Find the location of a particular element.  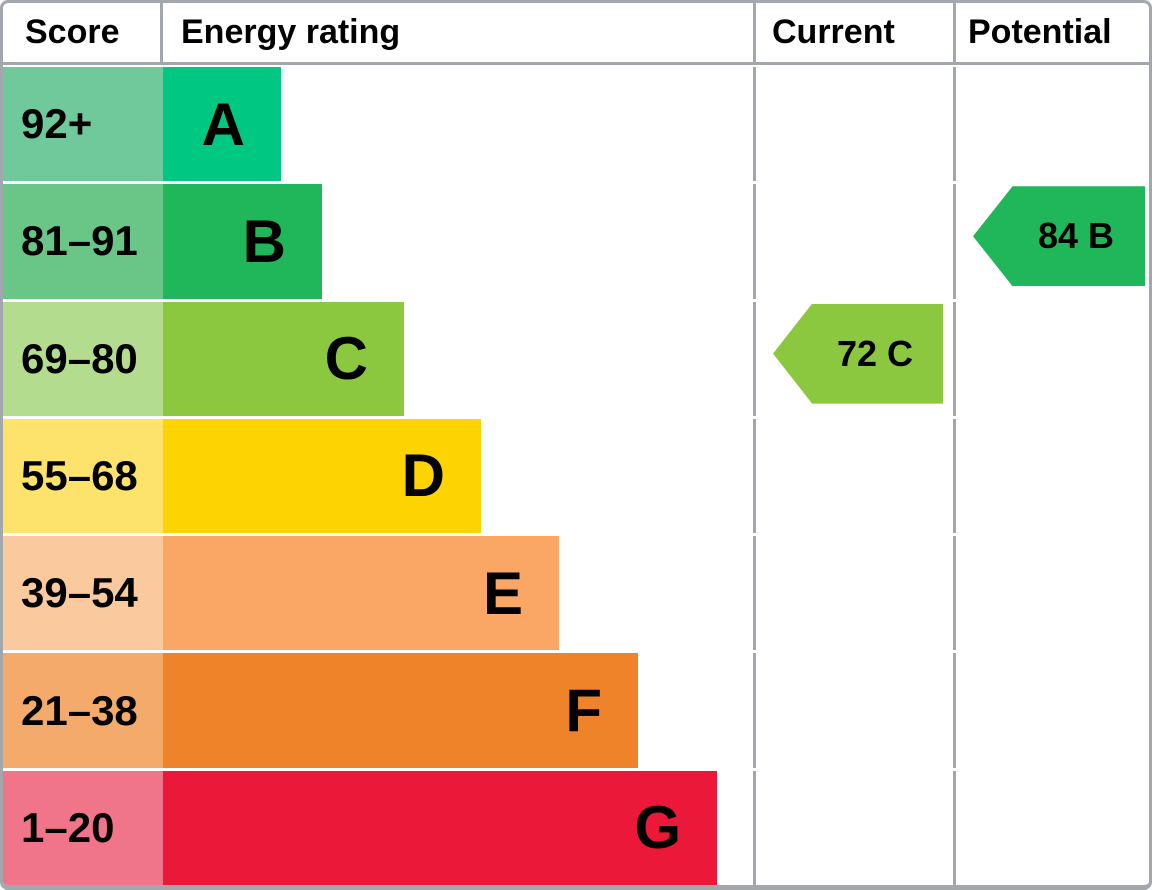

potential-rating-label: 84 B is located at coordinates (1076, 236).